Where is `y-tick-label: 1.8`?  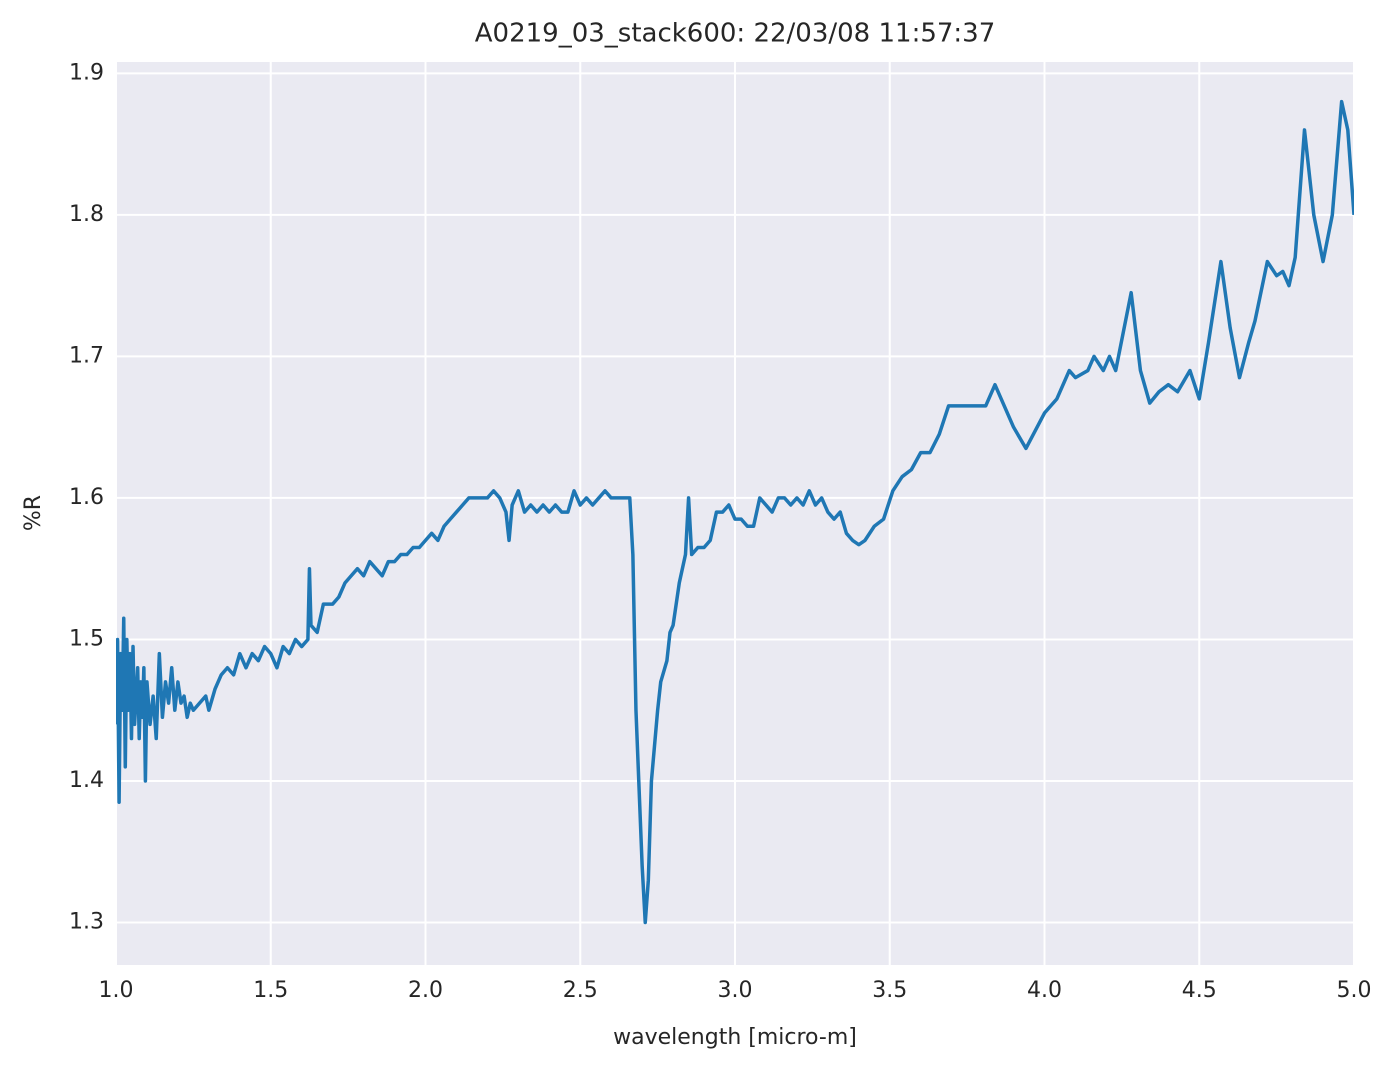
y-tick-label: 1.8 is located at coordinates (86, 214).